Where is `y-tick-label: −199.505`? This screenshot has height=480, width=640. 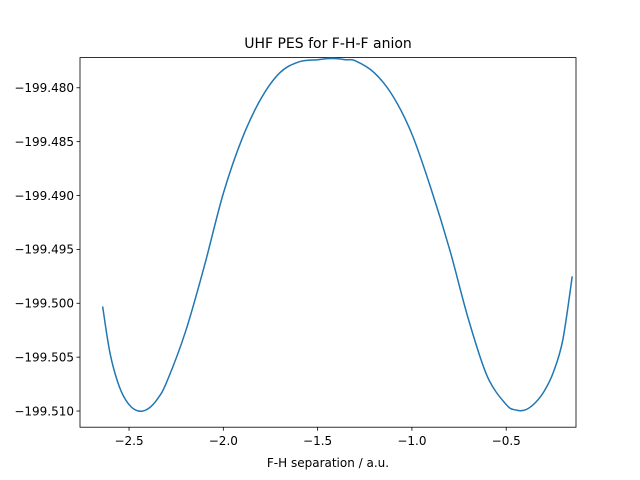
y-tick-label: −199.505 is located at coordinates (44, 357).